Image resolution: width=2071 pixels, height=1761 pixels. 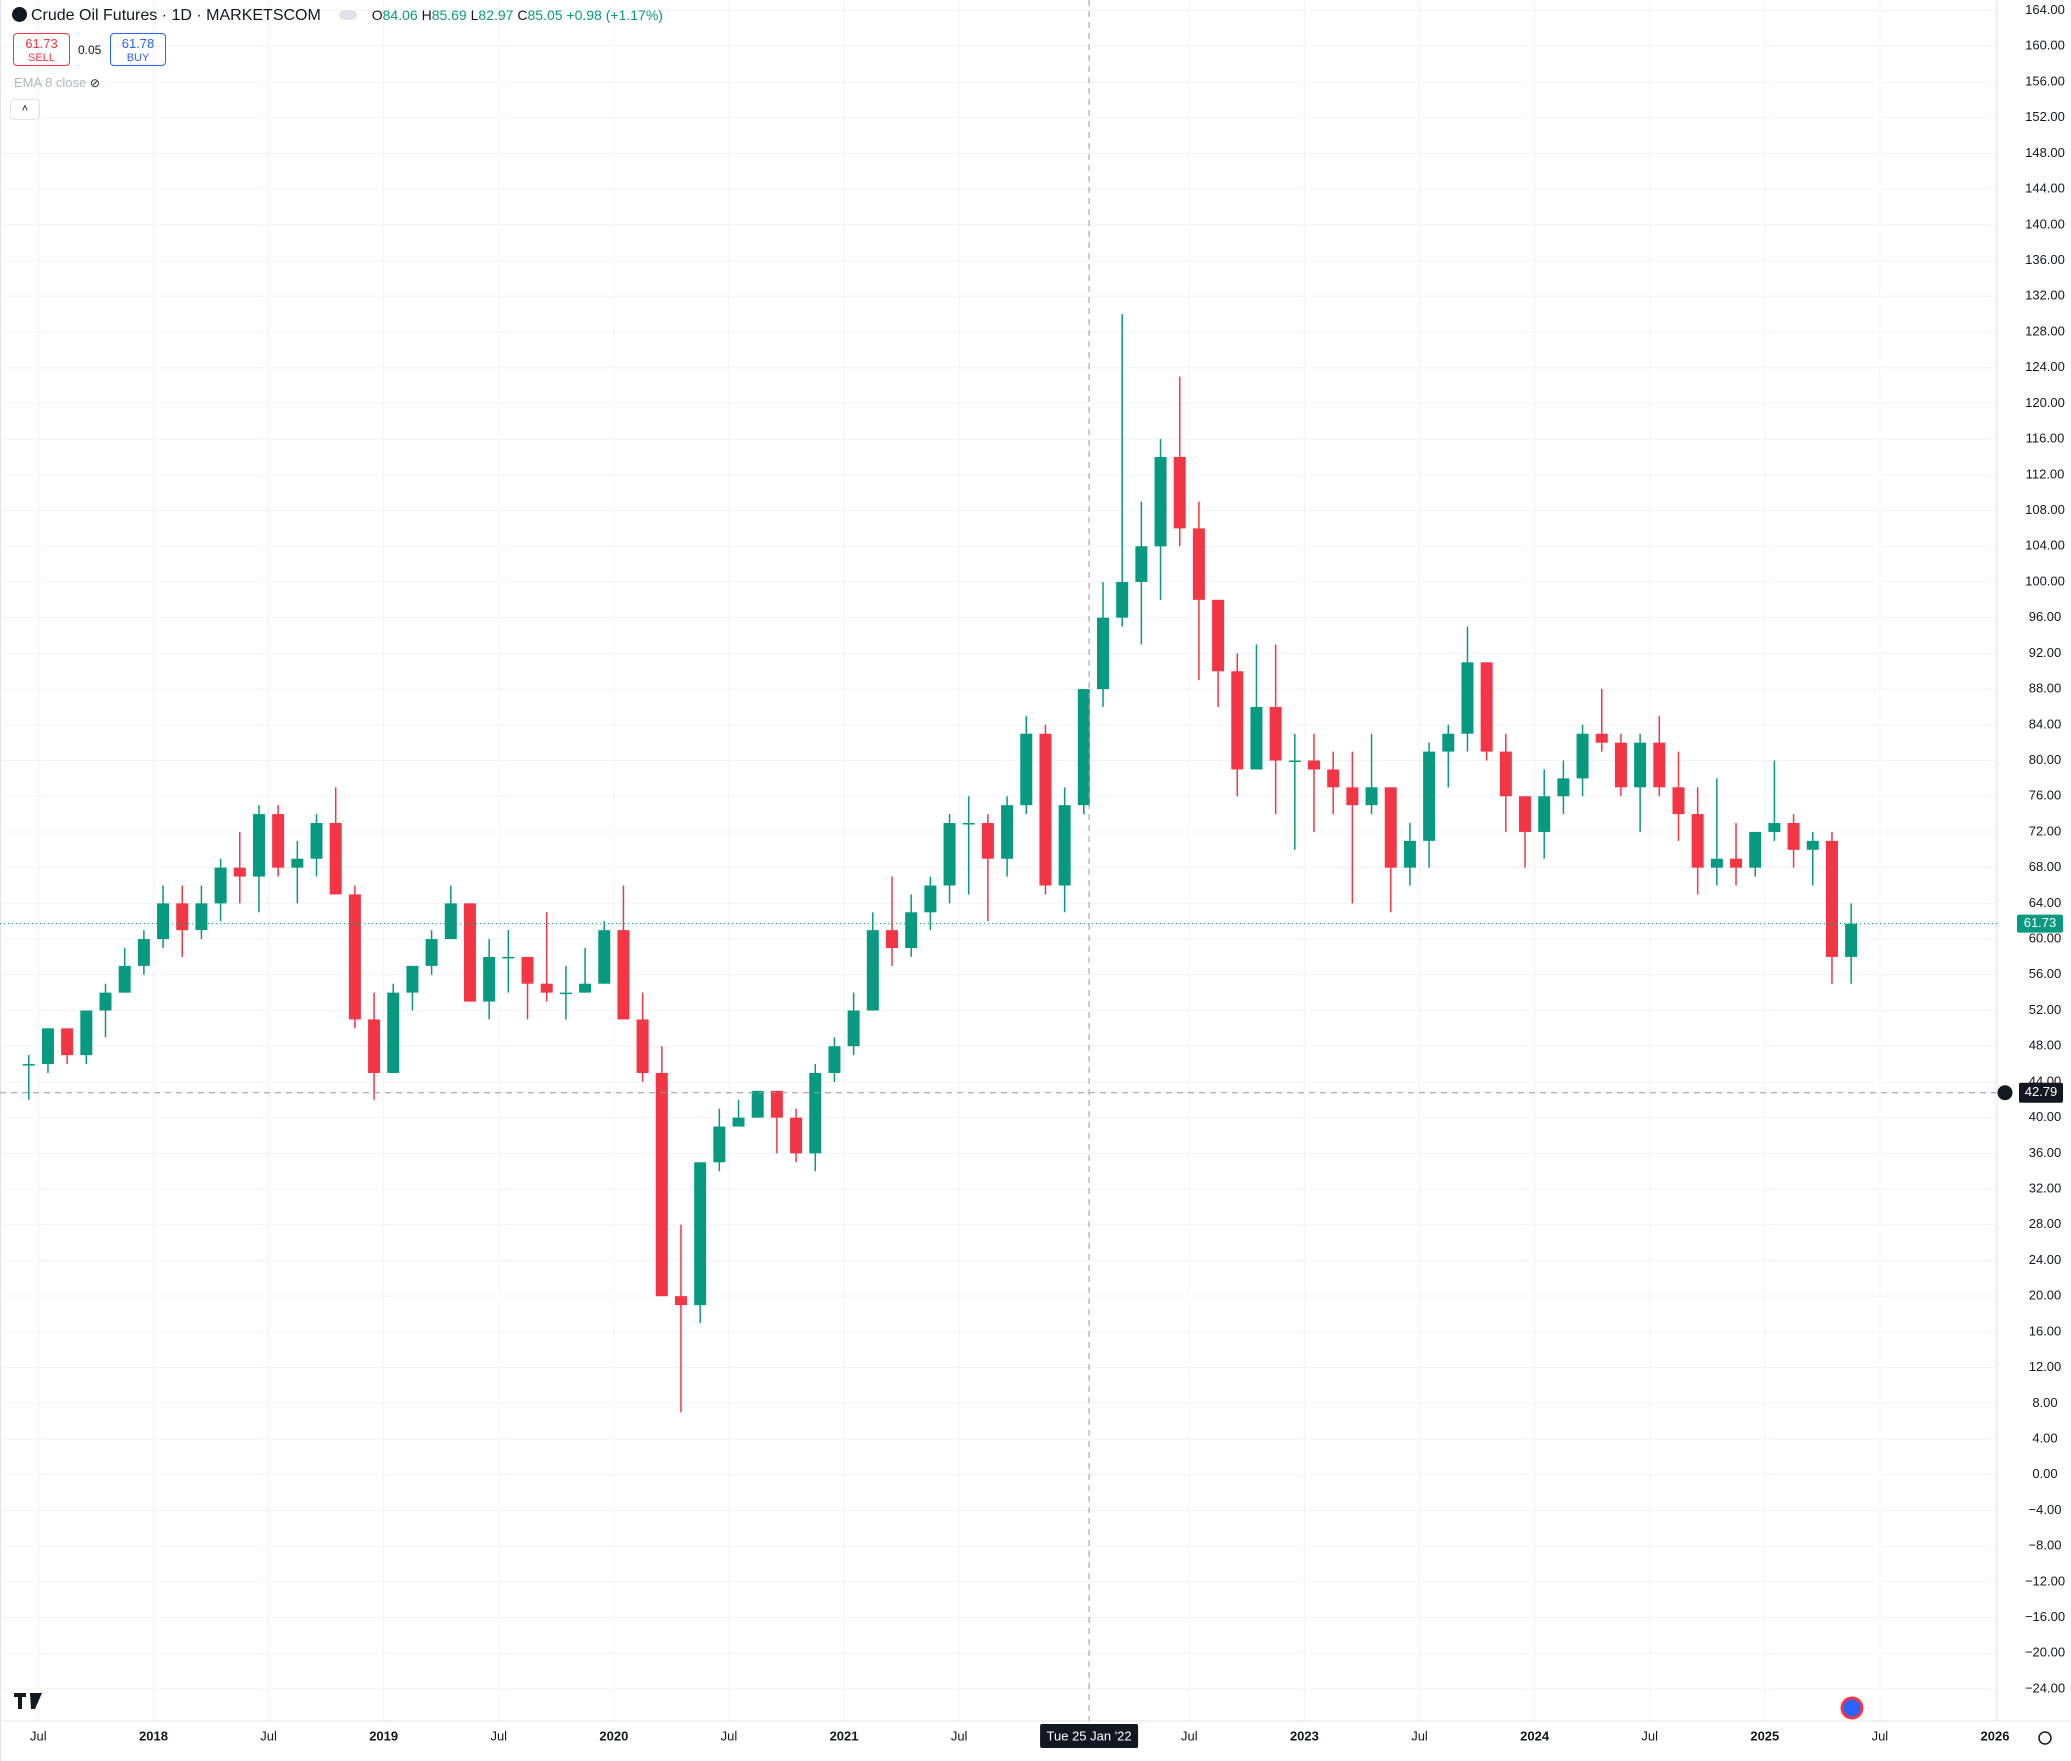 What do you see at coordinates (2045, 80) in the screenshot?
I see `y-tick-label: 156.00` at bounding box center [2045, 80].